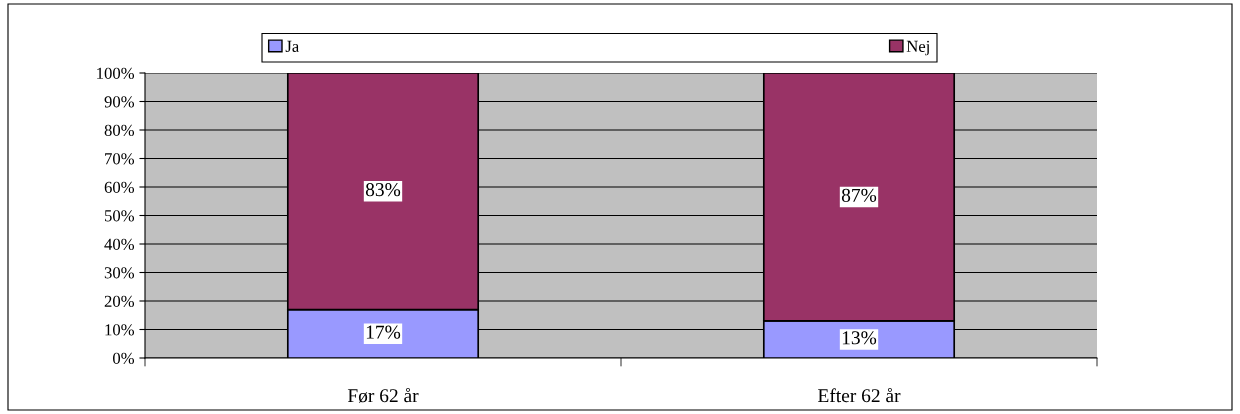 Image resolution: width=1240 pixels, height=414 pixels. Describe the element at coordinates (119, 244) in the screenshot. I see `y-tick-label: 40%` at that location.